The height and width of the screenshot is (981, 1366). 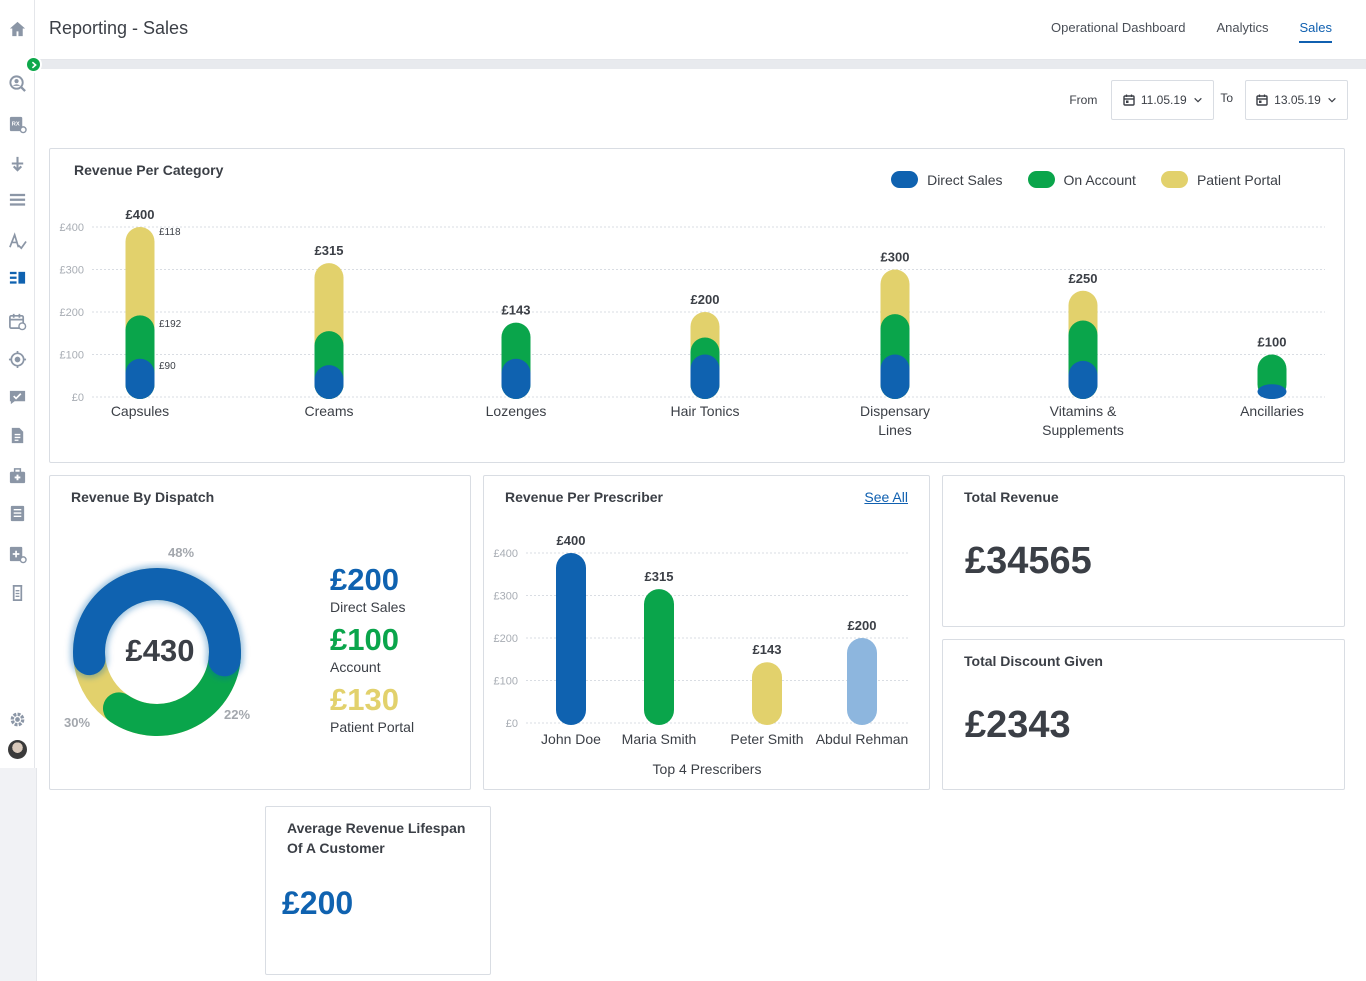 What do you see at coordinates (143, 497) in the screenshot?
I see `card-title: Revenue By Dispatch` at bounding box center [143, 497].